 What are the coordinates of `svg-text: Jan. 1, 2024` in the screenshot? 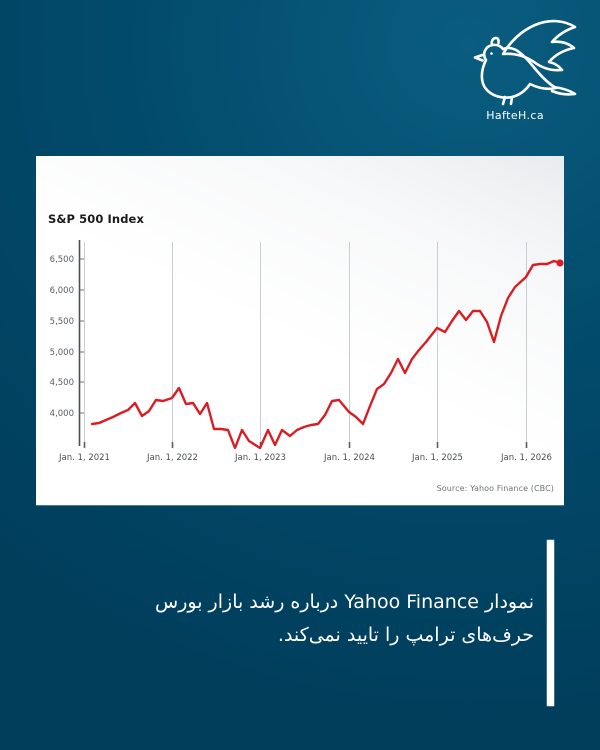 It's located at (349, 458).